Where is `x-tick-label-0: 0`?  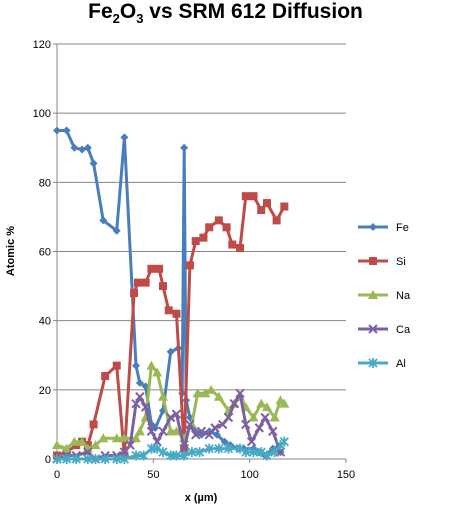
x-tick-label-0: 0 is located at coordinates (57, 475).